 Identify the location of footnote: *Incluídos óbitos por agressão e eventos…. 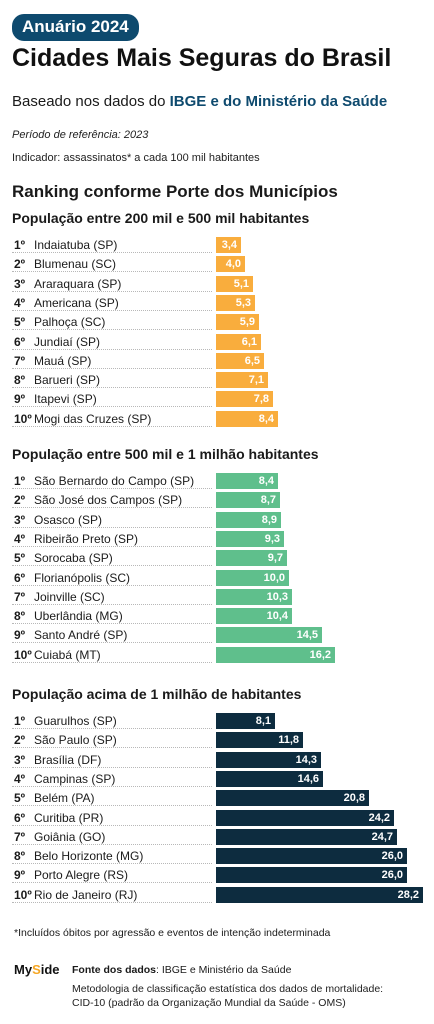
(172, 933).